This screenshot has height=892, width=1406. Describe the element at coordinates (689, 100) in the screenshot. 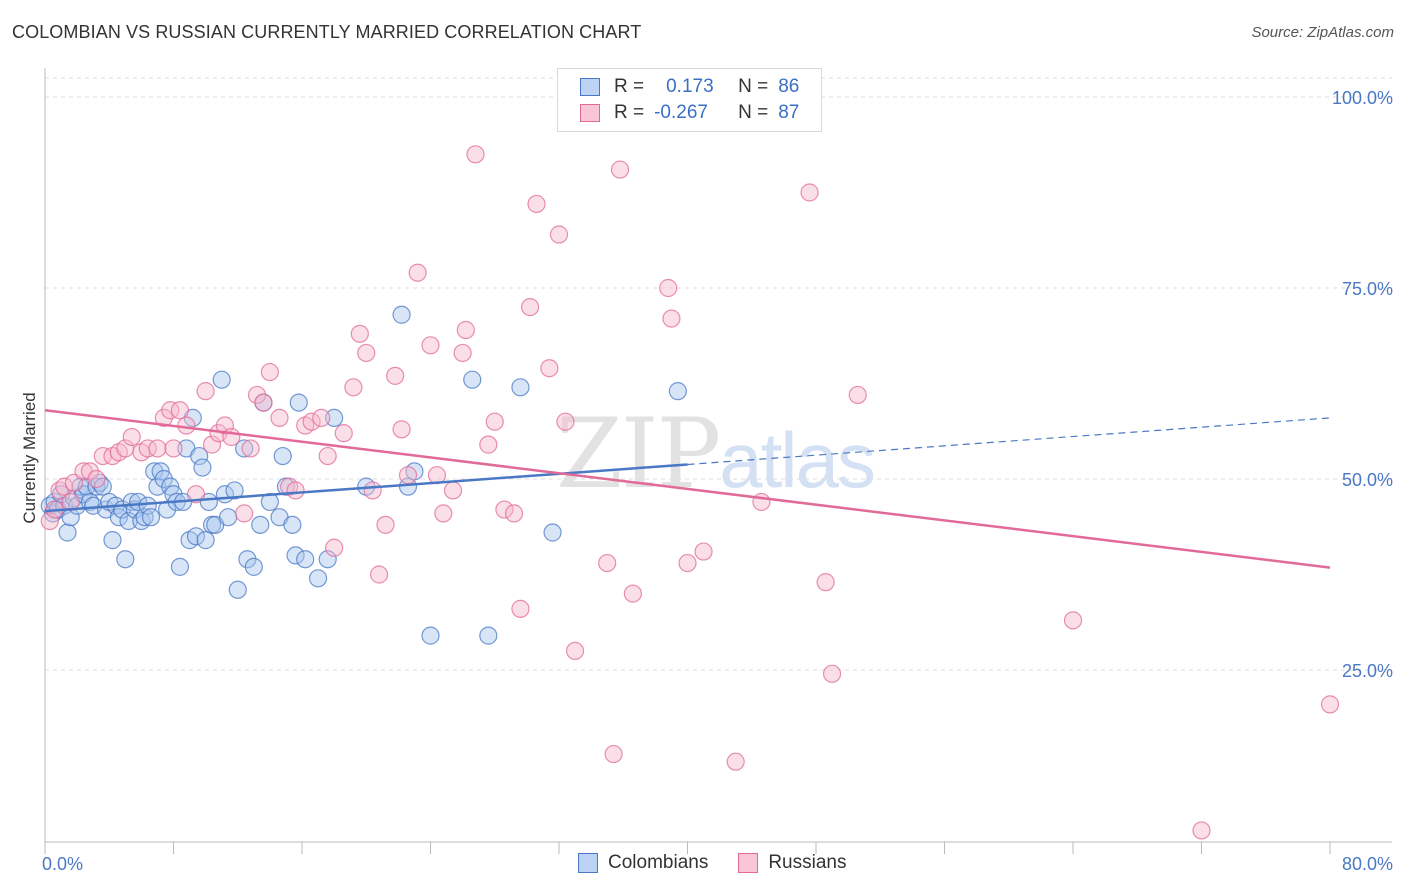

I see `stats-legend: R = 0.173 N = 86 R = -0.267 N = 87` at that location.